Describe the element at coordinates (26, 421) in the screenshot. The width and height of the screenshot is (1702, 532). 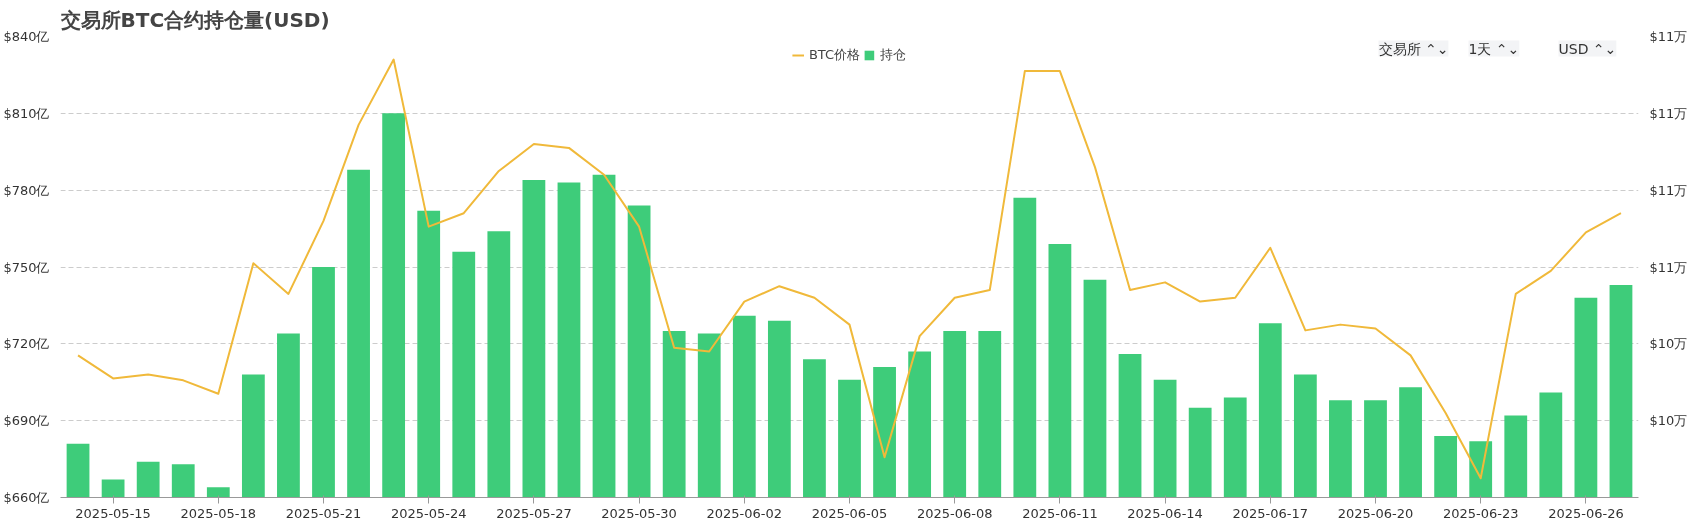
I see `y-tick-label: $690亿` at that location.